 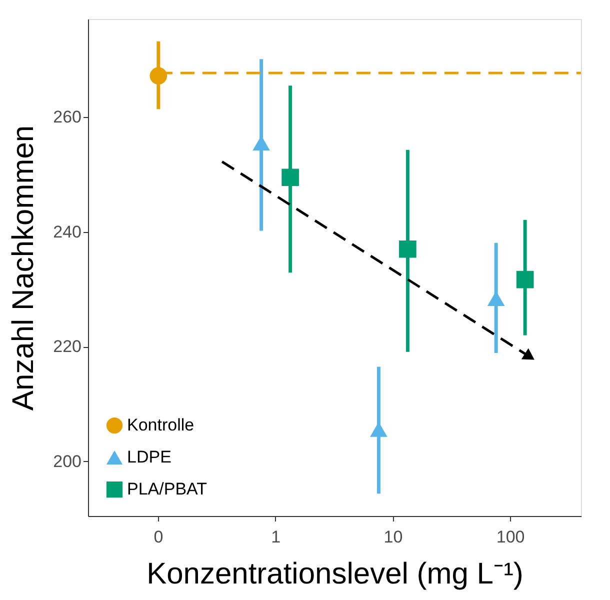 I want to click on legend-label: Kontrolle, so click(x=160, y=425).